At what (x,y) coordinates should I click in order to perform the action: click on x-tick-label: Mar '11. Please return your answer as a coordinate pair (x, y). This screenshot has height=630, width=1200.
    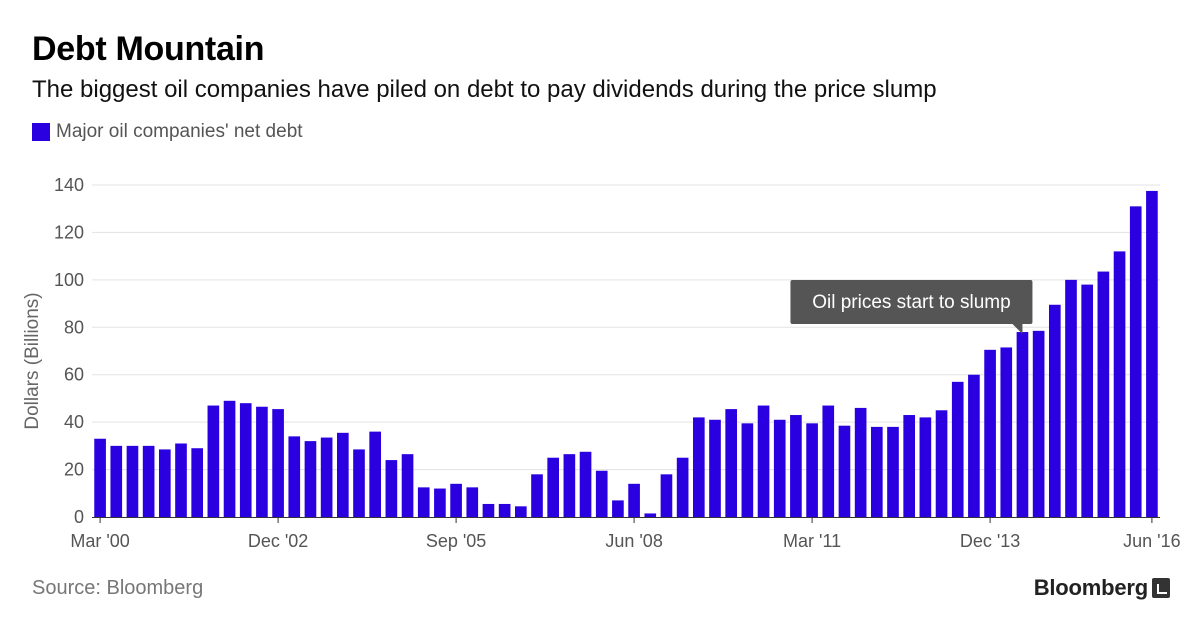
    Looking at the image, I should click on (812, 541).